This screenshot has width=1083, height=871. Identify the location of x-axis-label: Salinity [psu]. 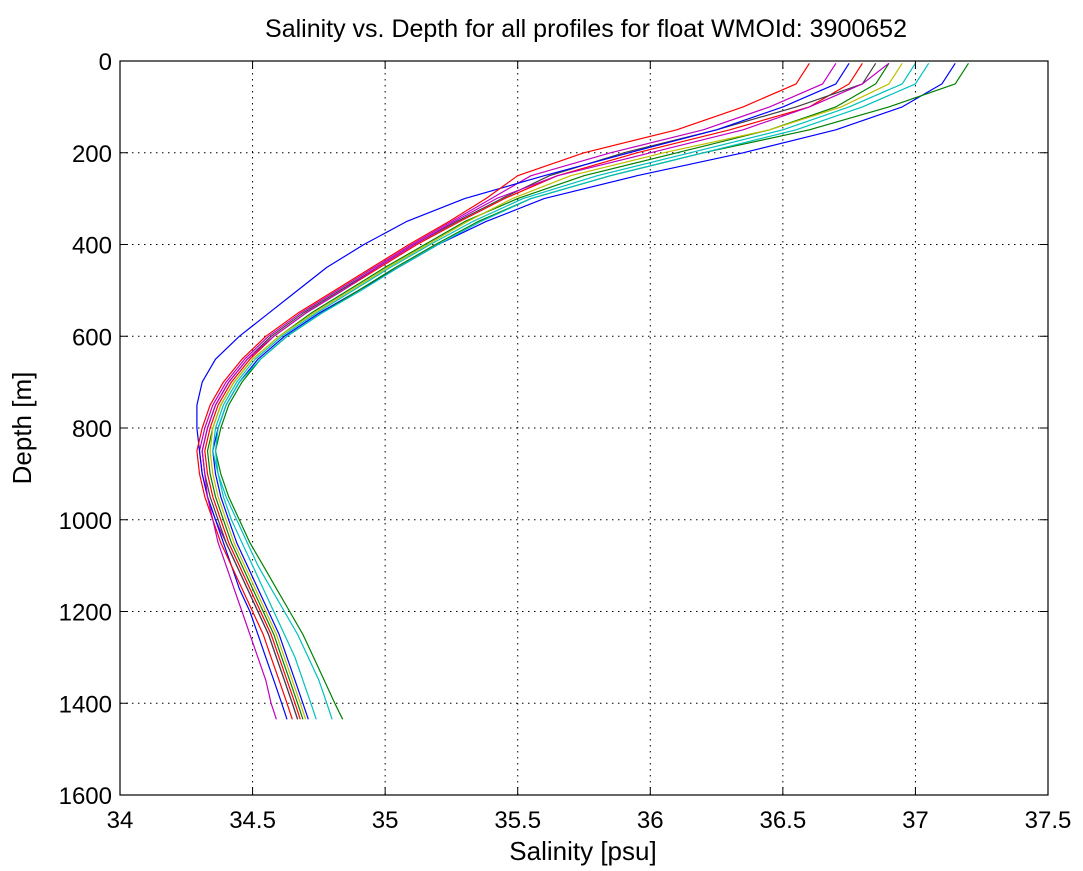
(582, 851).